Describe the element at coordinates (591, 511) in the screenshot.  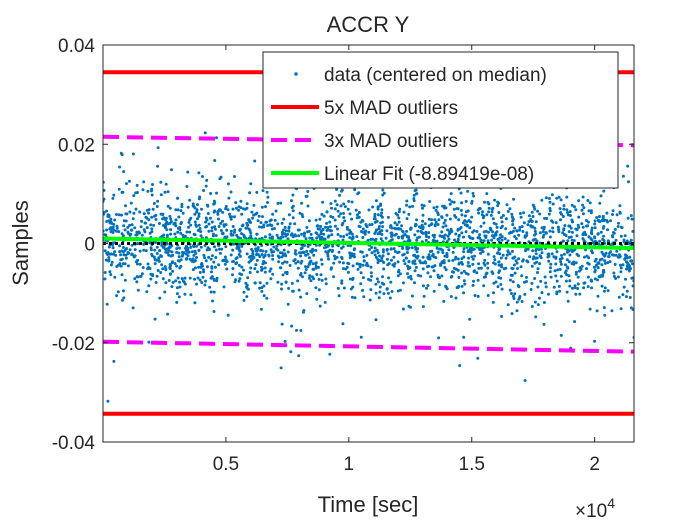
I see `x-exponent-base: ×10` at that location.